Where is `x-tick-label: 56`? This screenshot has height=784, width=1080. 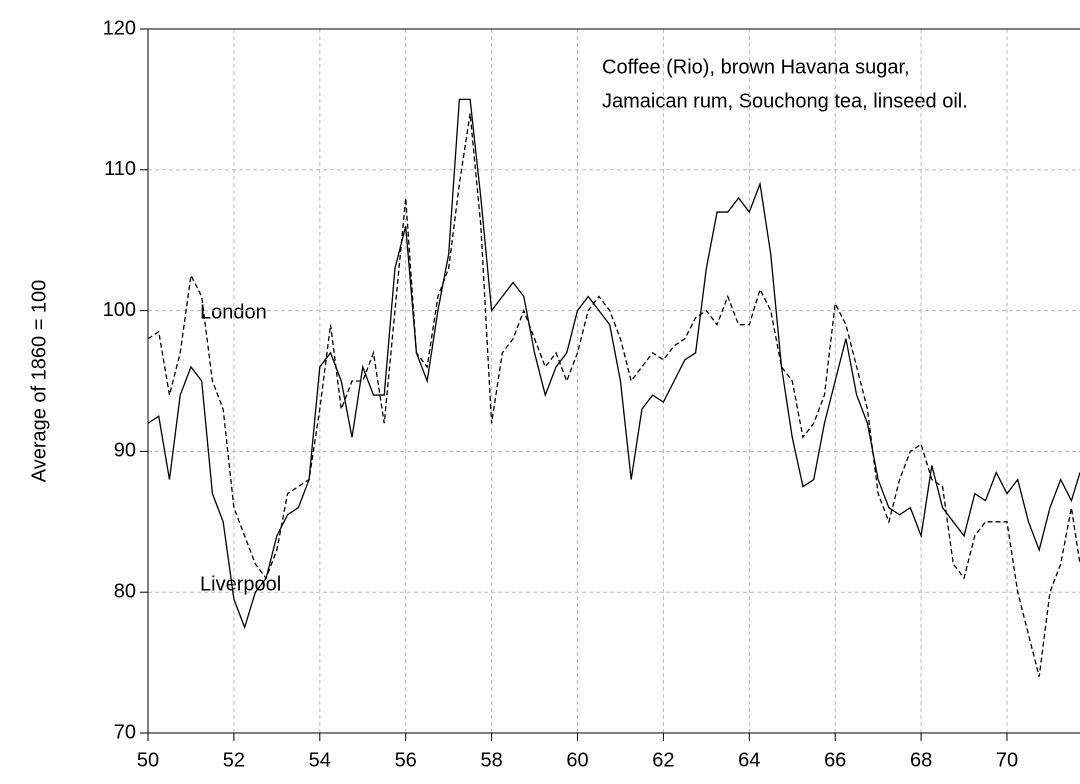 x-tick-label: 56 is located at coordinates (406, 760).